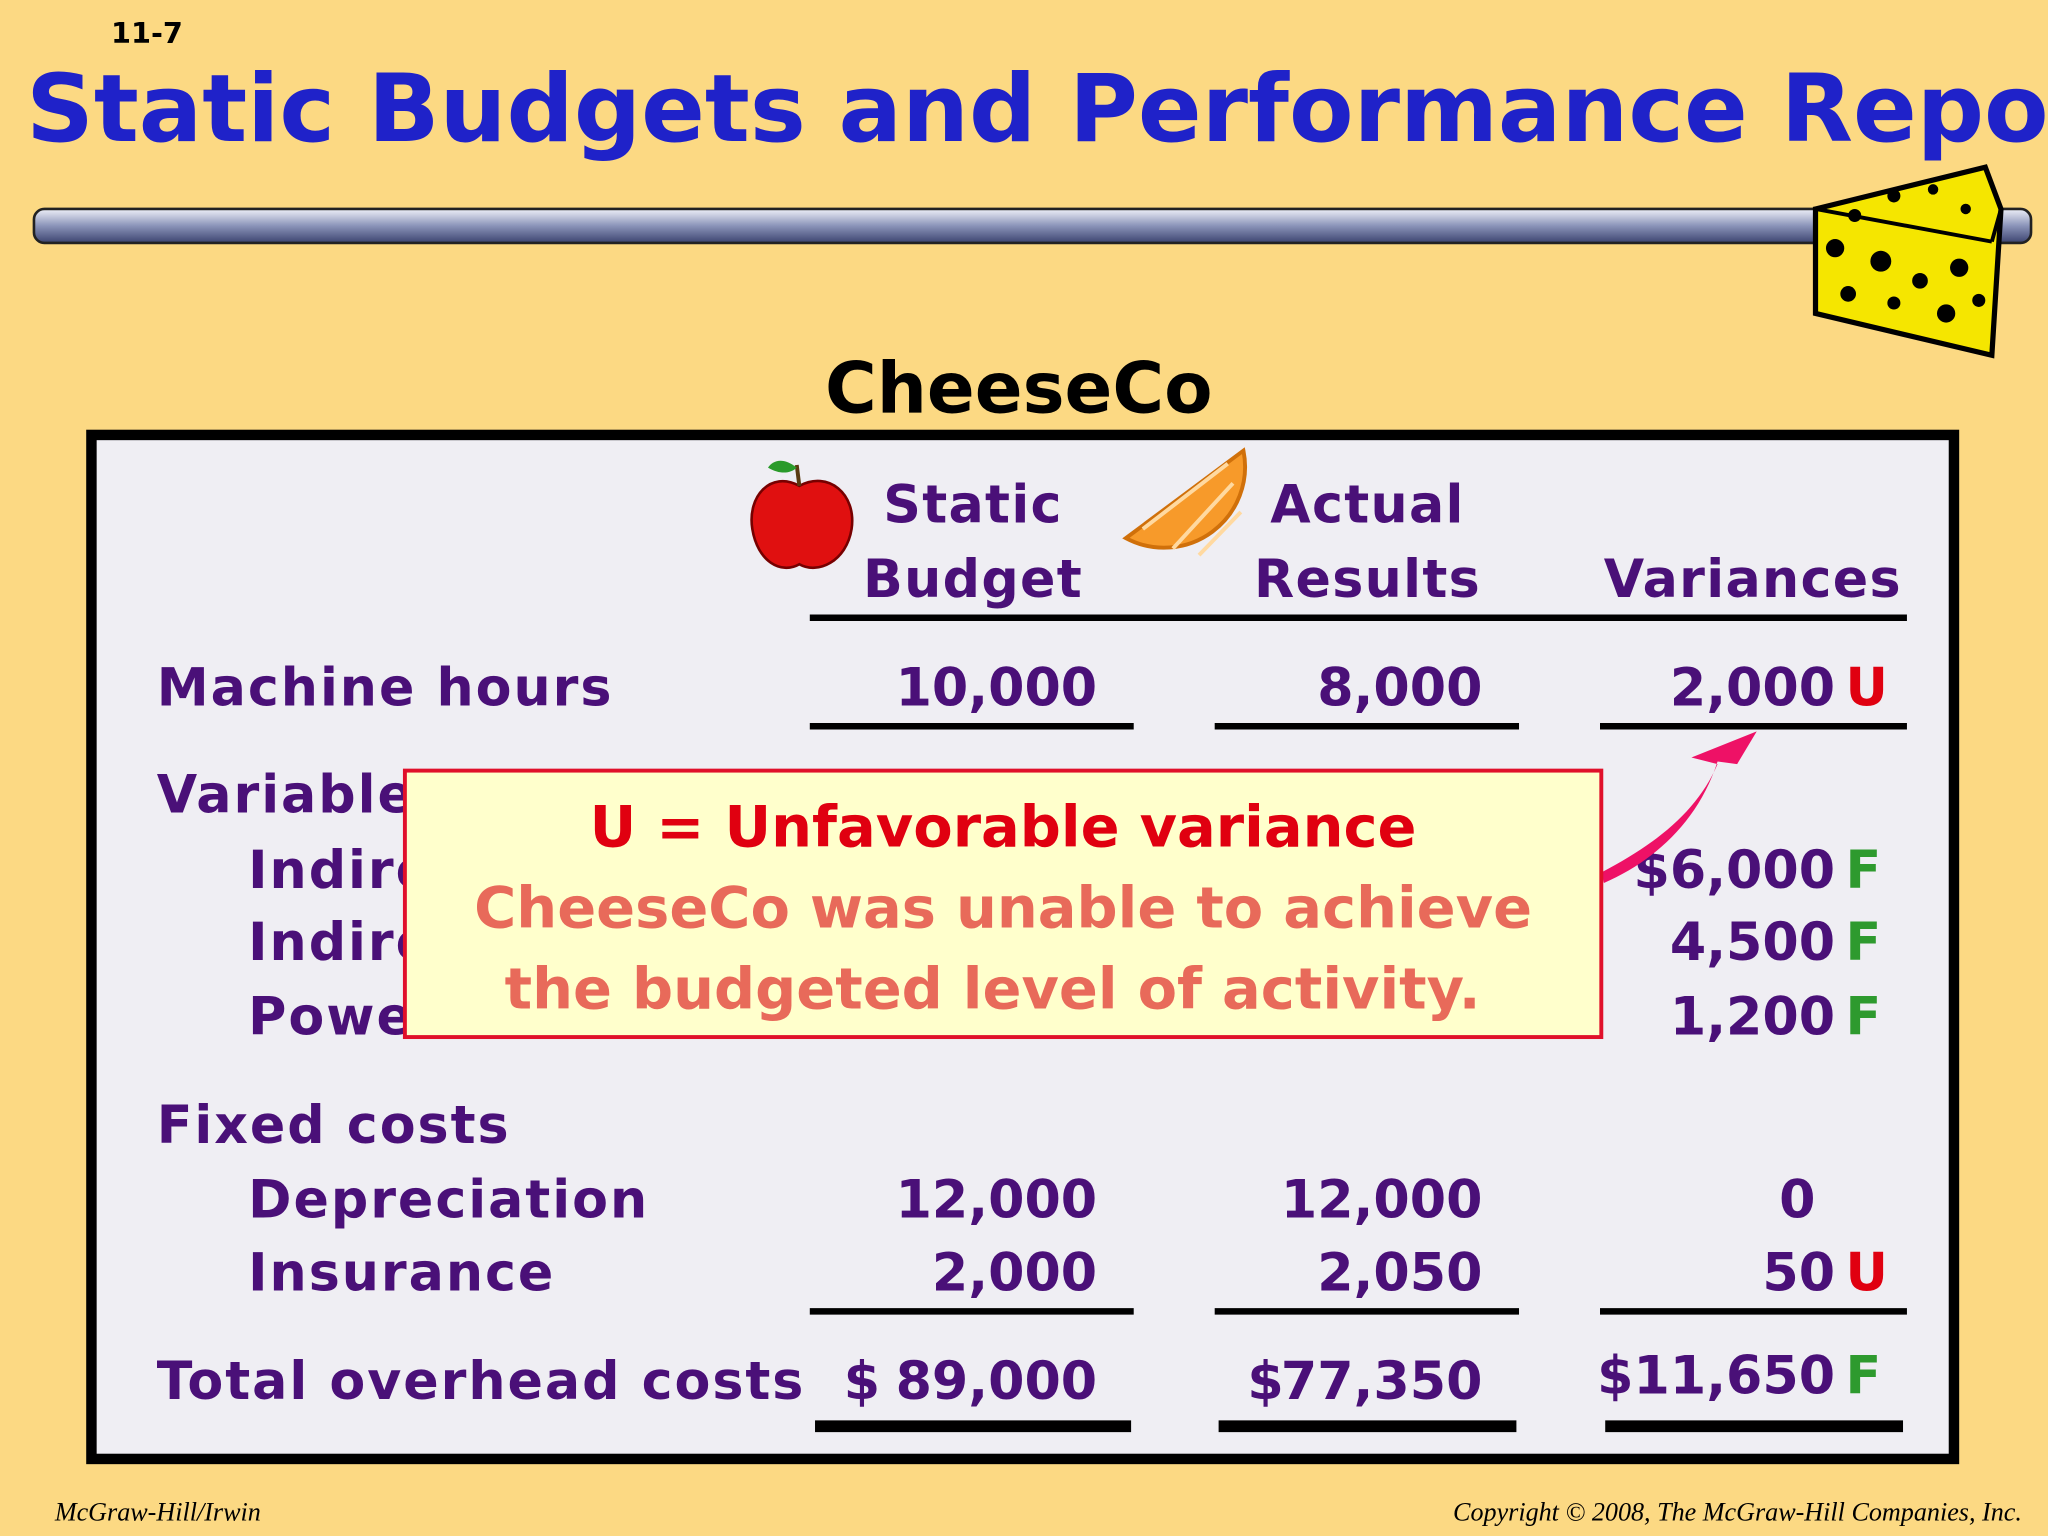 Image resolution: width=2048 pixels, height=1536 pixels. What do you see at coordinates (1014, 1273) in the screenshot?
I see `static-value: 2,000` at bounding box center [1014, 1273].